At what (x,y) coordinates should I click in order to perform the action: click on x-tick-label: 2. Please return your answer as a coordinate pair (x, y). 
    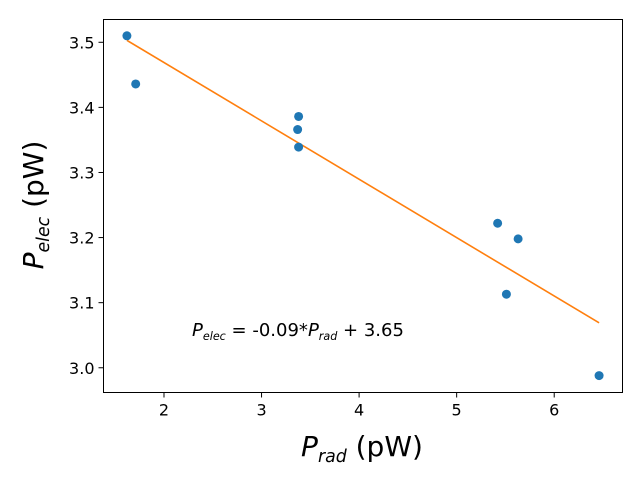
    Looking at the image, I should click on (164, 410).